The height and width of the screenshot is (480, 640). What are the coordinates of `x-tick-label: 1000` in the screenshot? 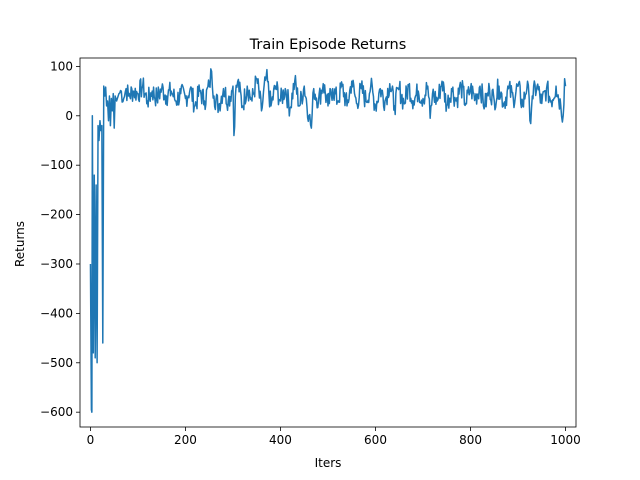 It's located at (565, 440).